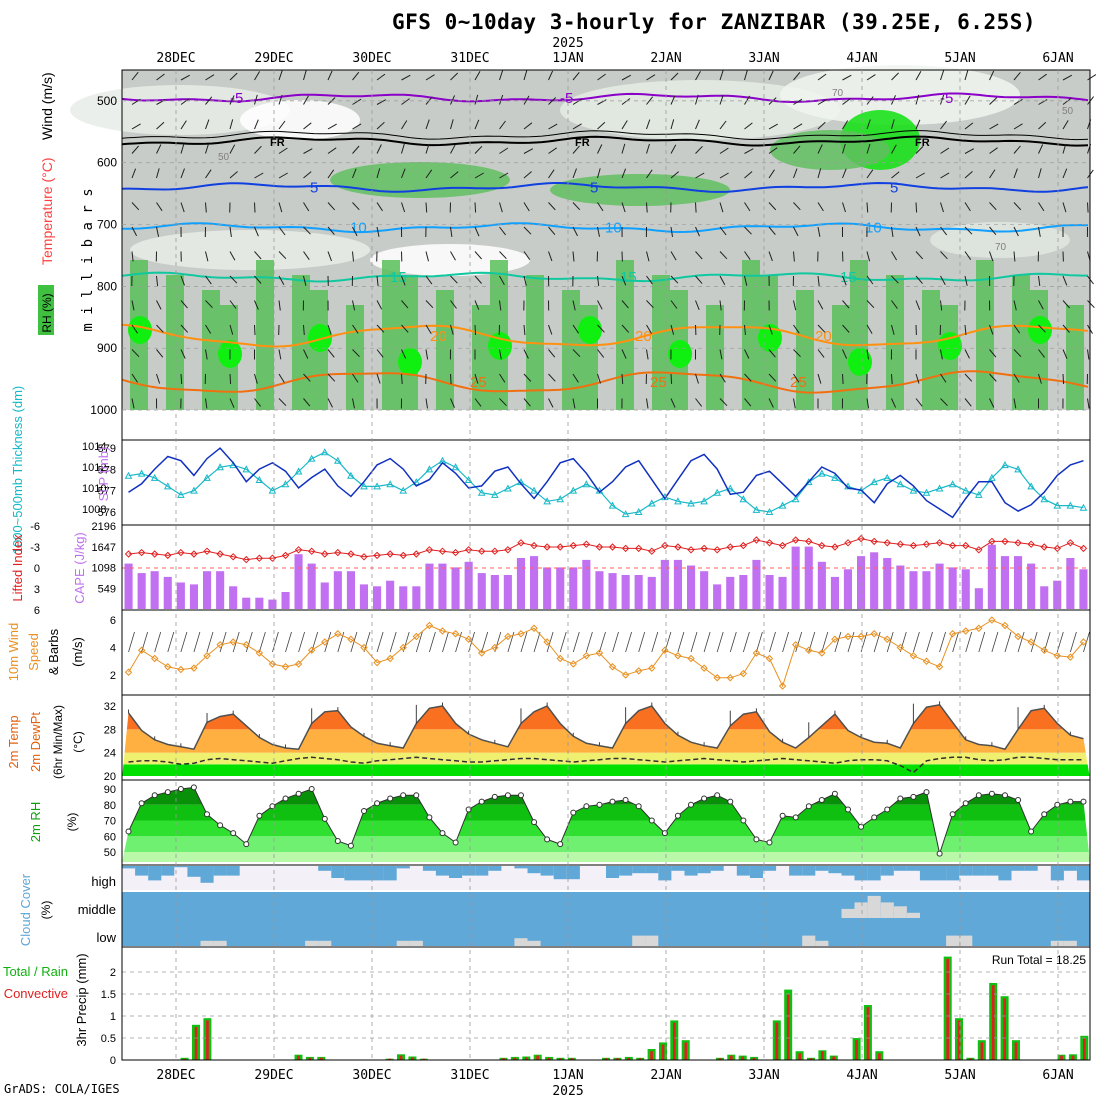  Describe the element at coordinates (763, 1075) in the screenshot. I see `bottom-date-3JAN: 3JAN` at that location.